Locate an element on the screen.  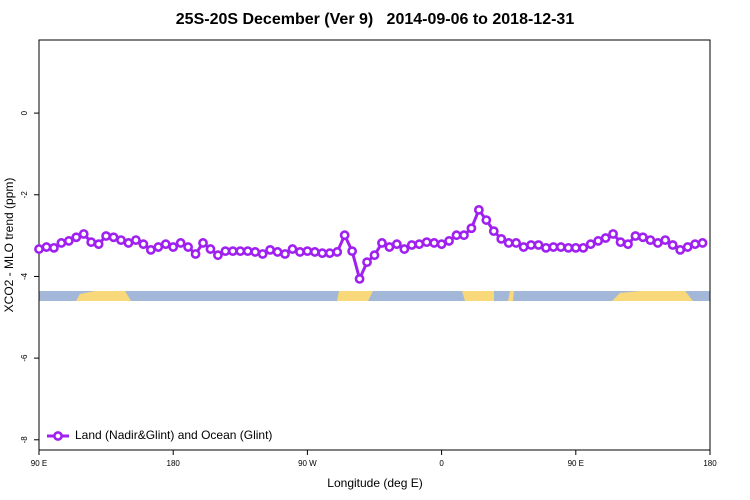
x-axis-label: Longitude (deg E) is located at coordinates (374, 483).